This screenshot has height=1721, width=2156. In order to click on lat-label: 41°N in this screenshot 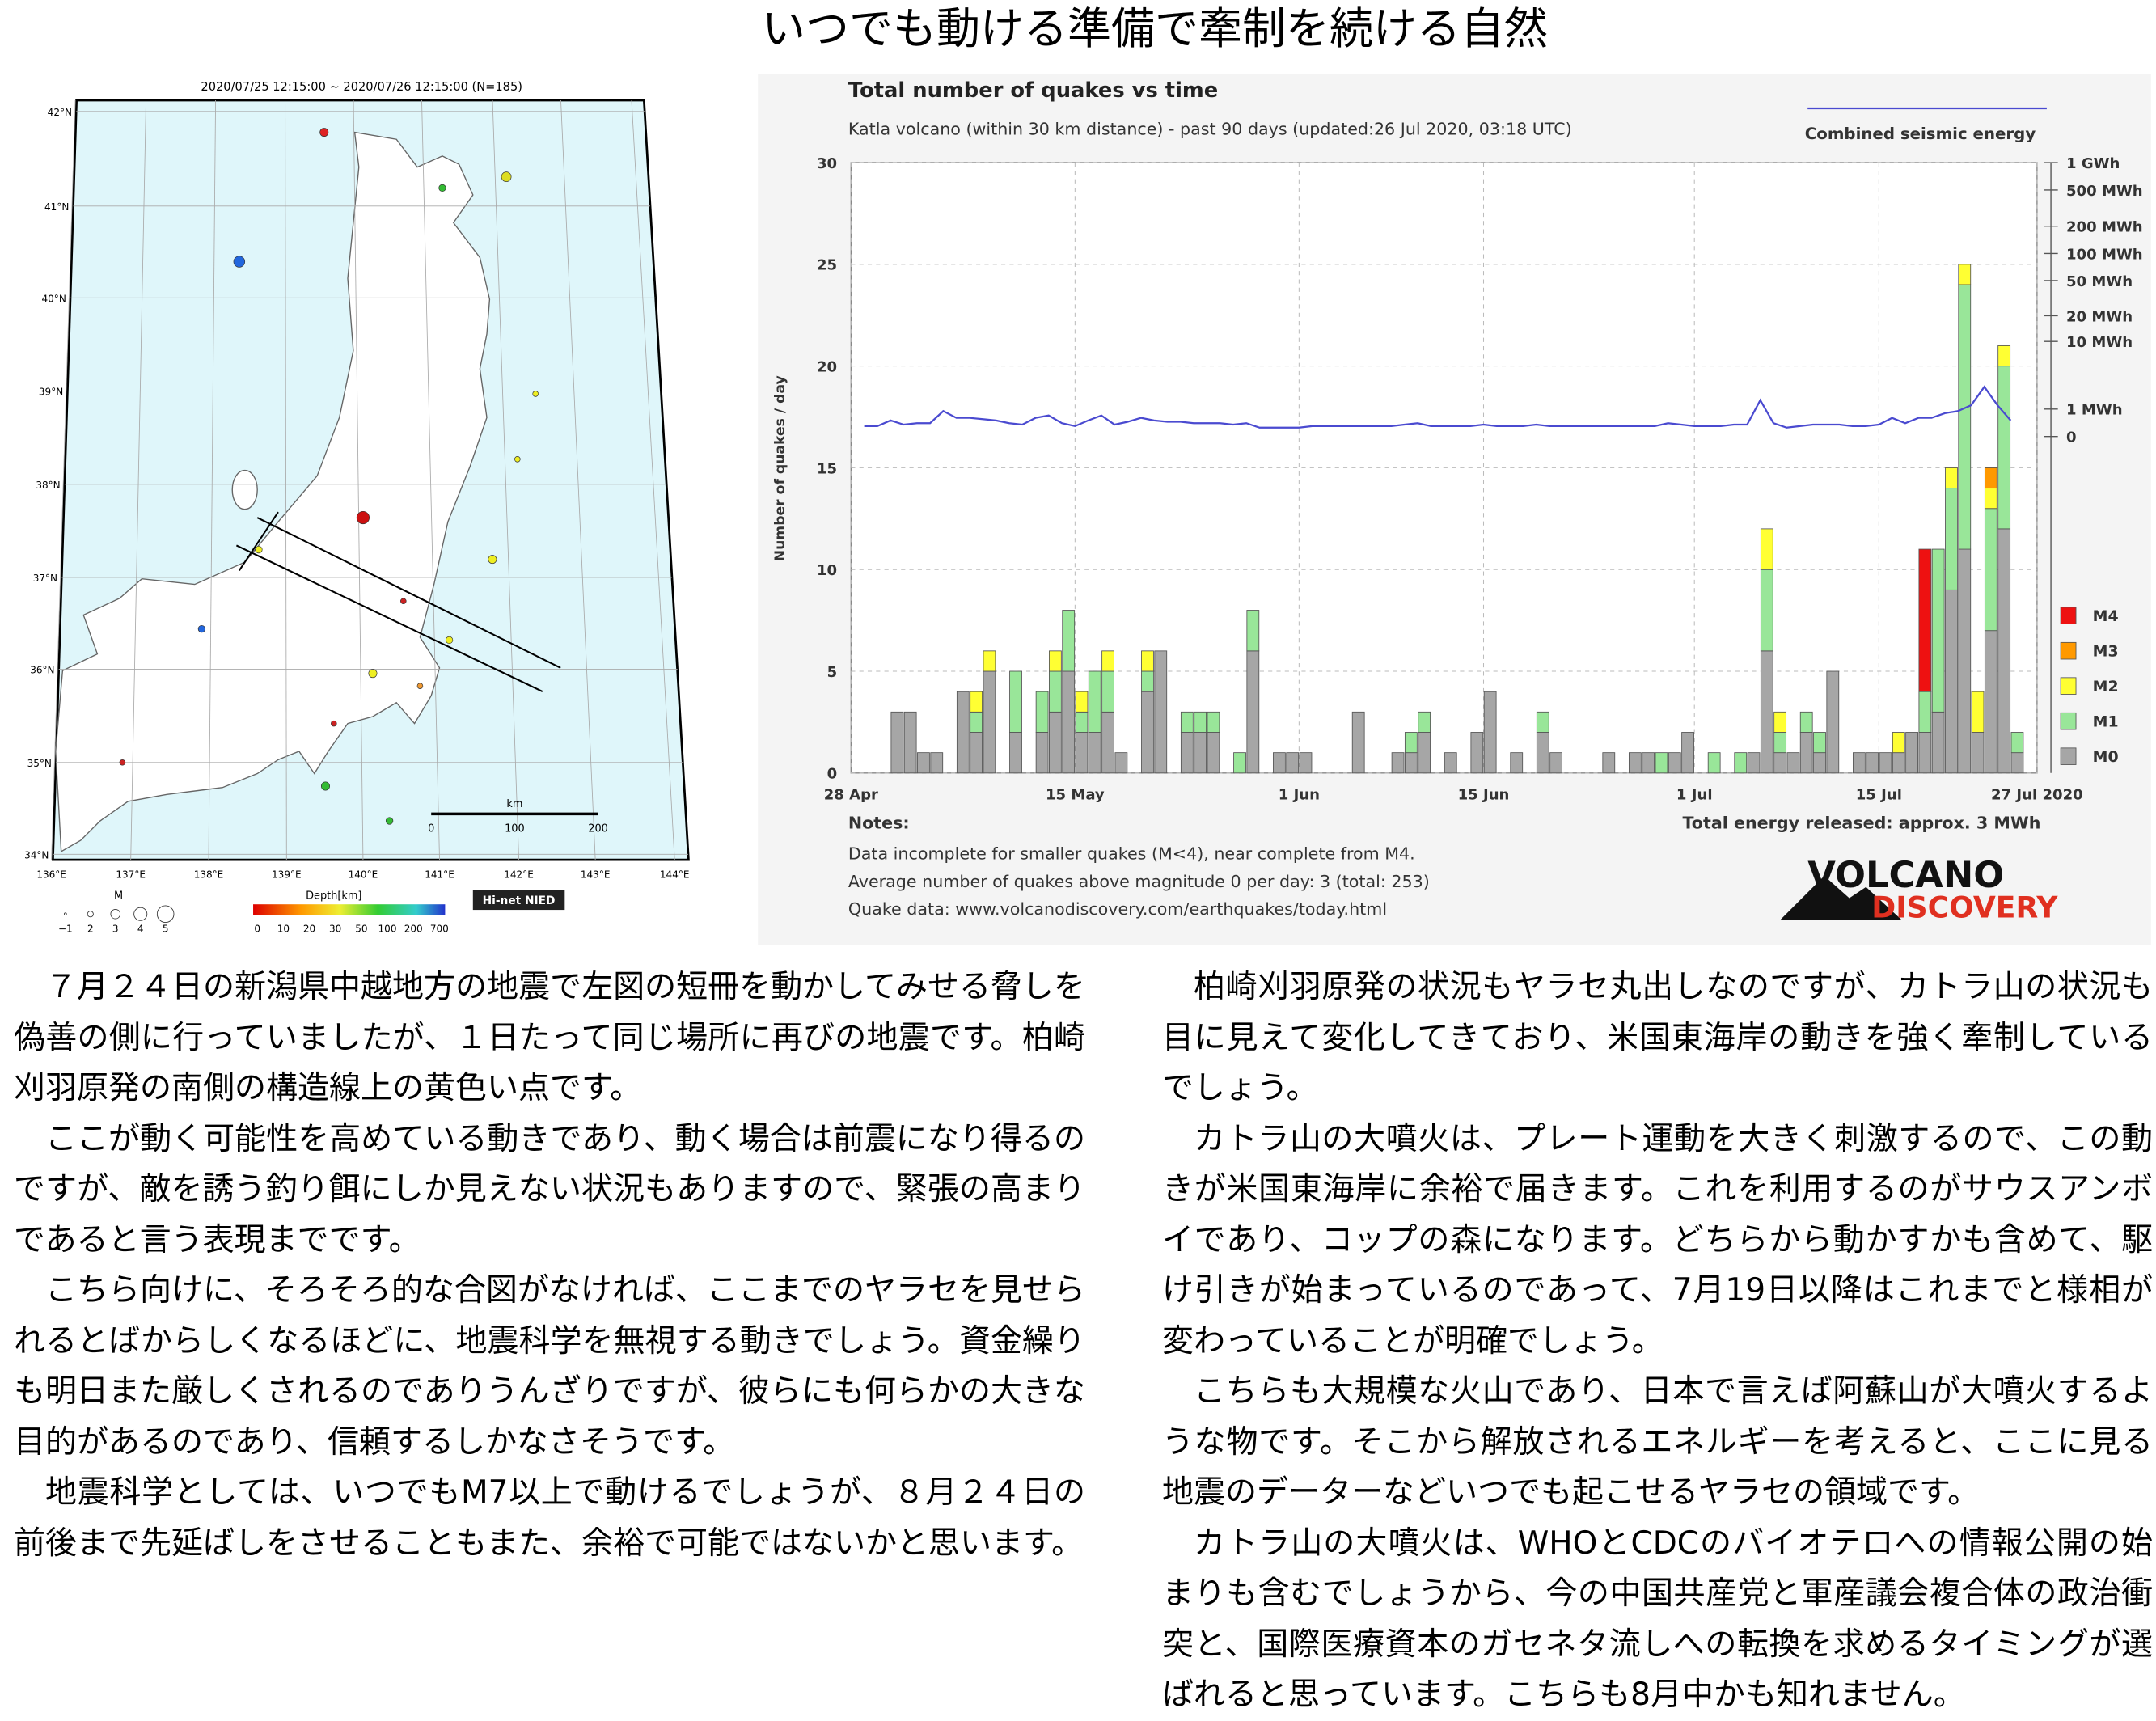, I will do `click(57, 207)`.